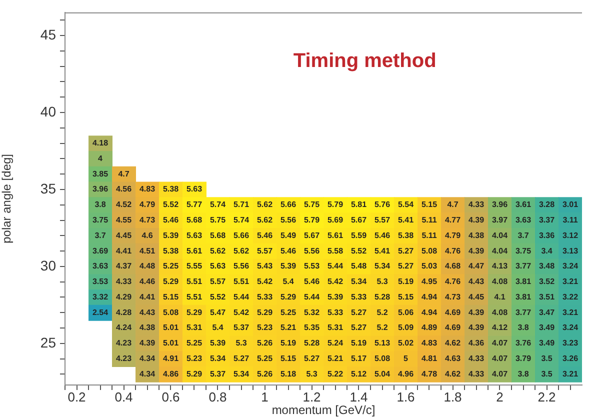  I want to click on data-label: 5.38, so click(171, 251).